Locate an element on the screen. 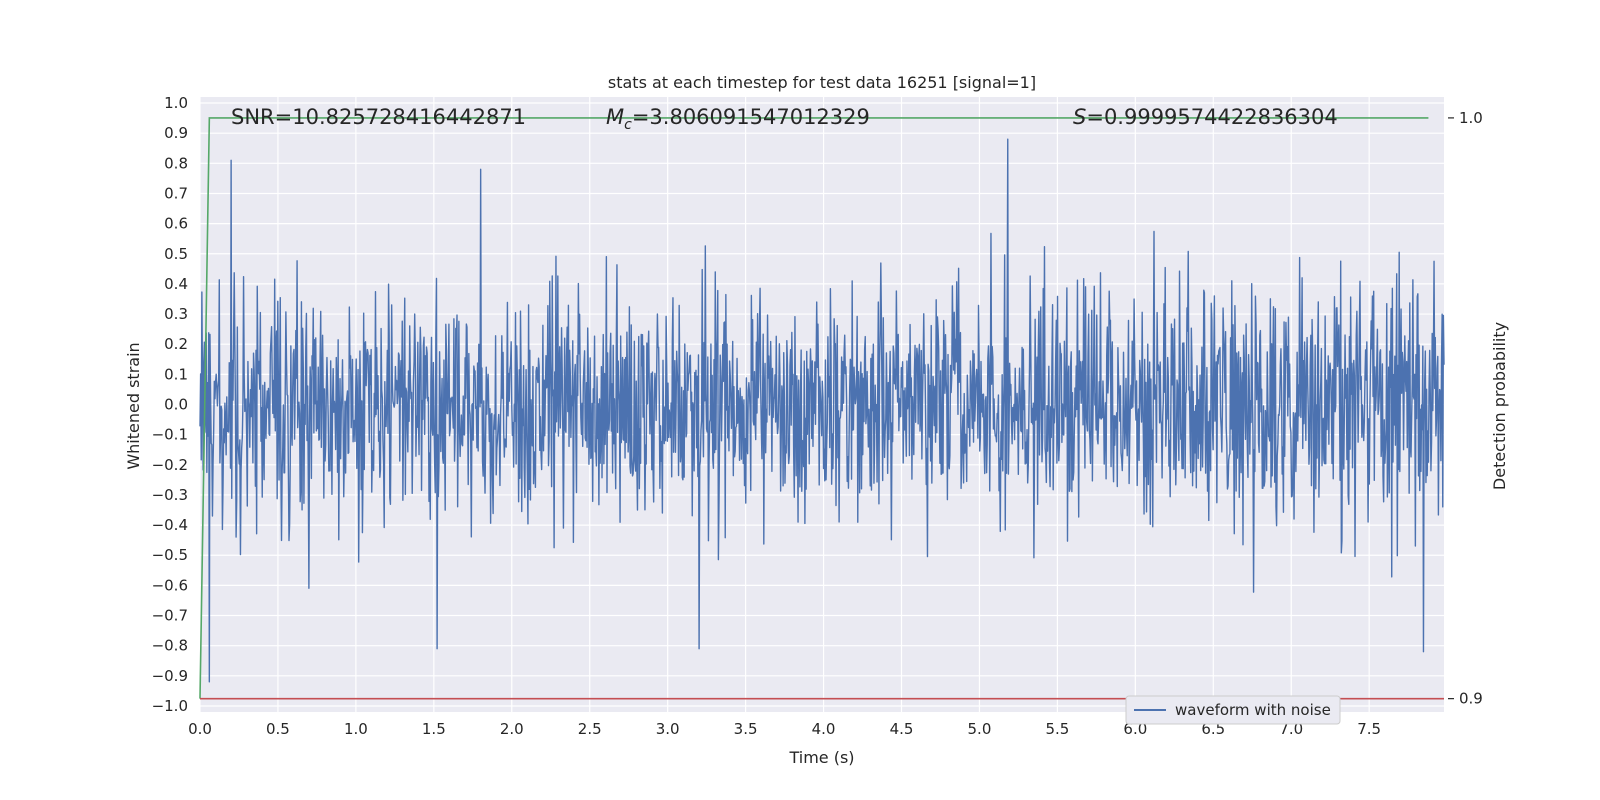 The width and height of the screenshot is (1600, 800). y-tick-label: −0.7 is located at coordinates (170, 616).